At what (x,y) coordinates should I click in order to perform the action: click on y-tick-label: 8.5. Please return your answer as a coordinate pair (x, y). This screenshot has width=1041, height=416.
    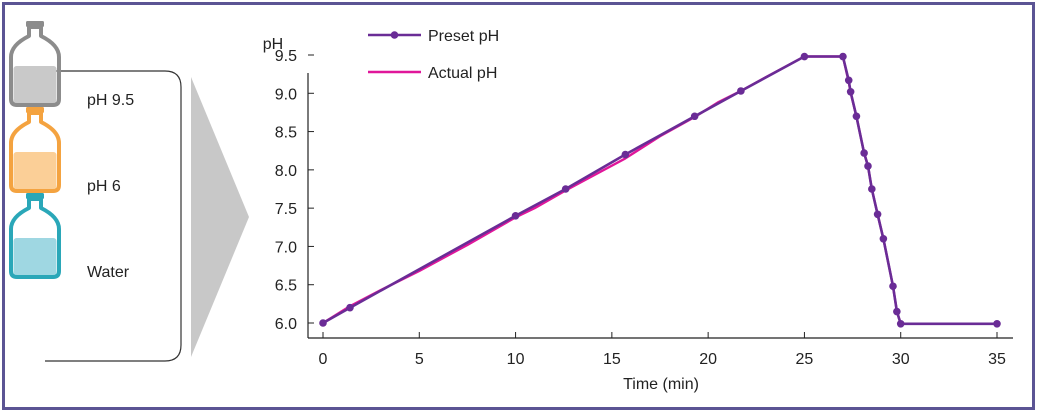
    Looking at the image, I should click on (286, 133).